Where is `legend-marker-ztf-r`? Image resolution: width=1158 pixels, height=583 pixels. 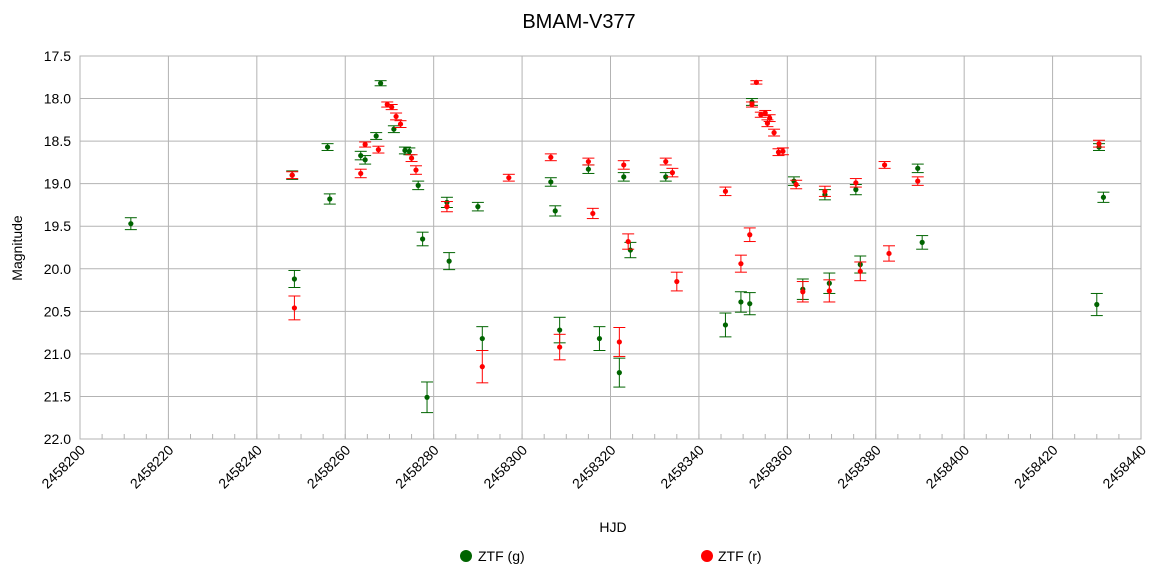
legend-marker-ztf-r is located at coordinates (707, 556).